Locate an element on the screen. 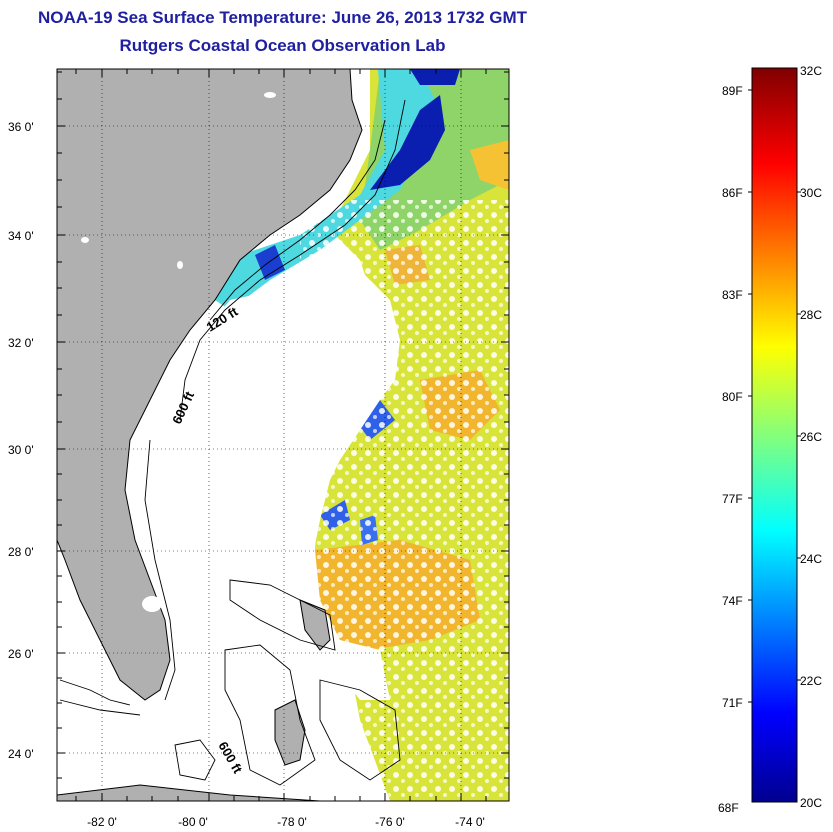  colorbar-fahrenheit-label: 68F is located at coordinates (728, 808).